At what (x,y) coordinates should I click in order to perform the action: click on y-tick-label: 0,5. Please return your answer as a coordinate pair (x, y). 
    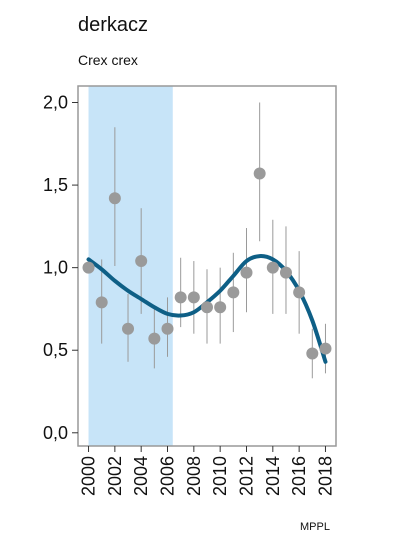
    Looking at the image, I should click on (55, 350).